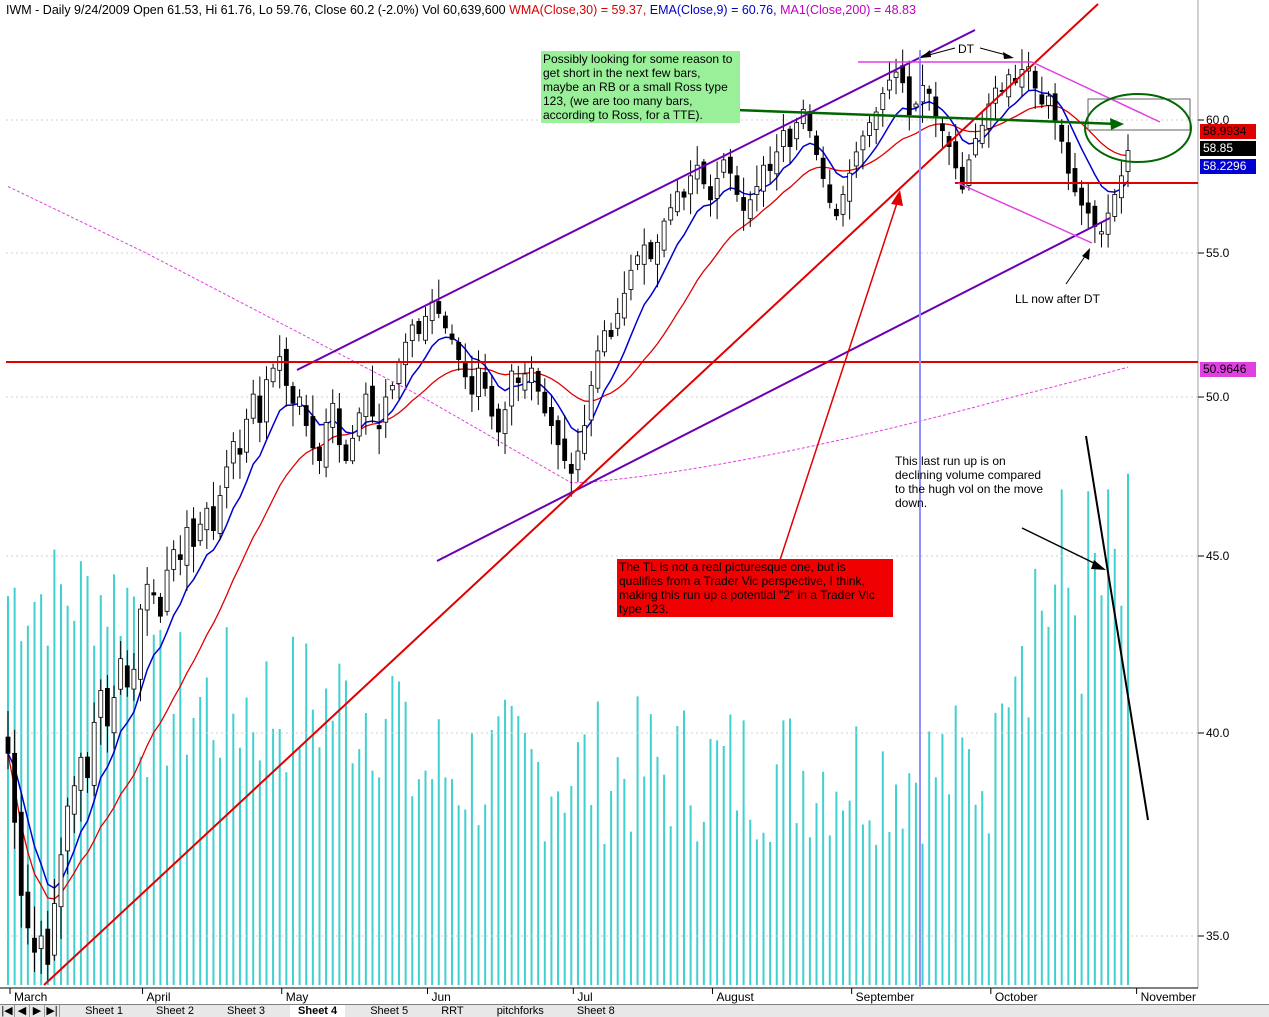  Describe the element at coordinates (735, 997) in the screenshot. I see `month-label: August` at that location.